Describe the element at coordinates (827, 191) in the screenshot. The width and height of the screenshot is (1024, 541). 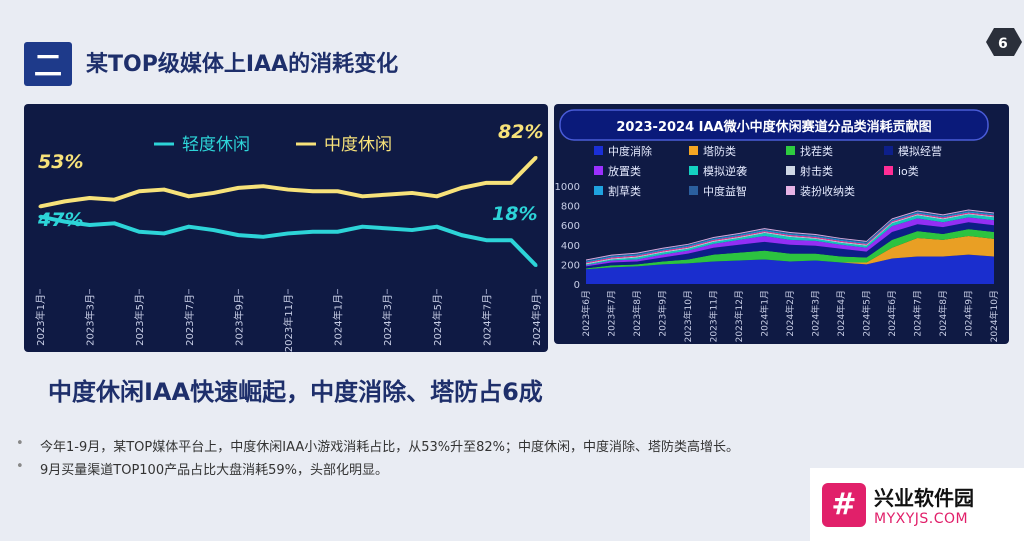
I see `legend-label: 装扮收纳类` at that location.